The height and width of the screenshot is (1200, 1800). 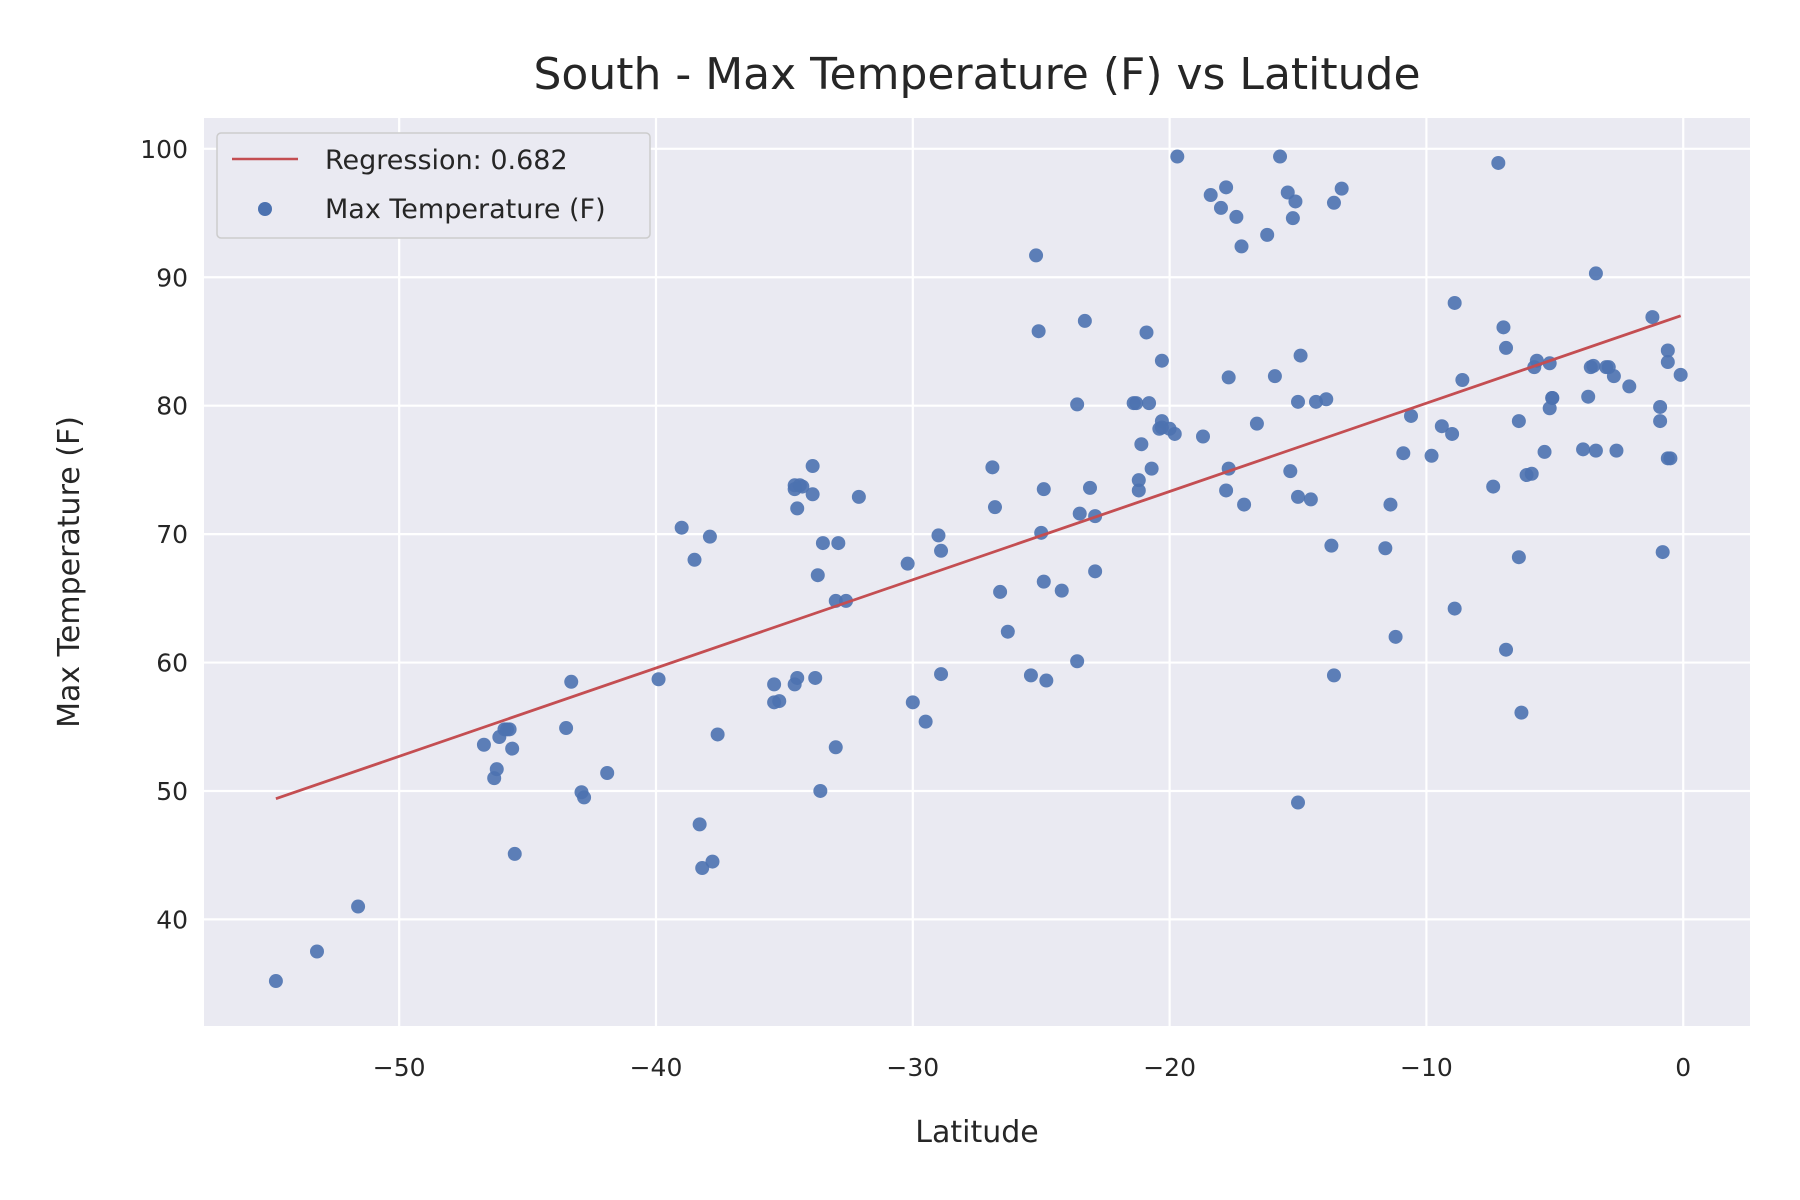 I want to click on chart-title: South - Max Temperature (F) vs Latitude, so click(x=976, y=74).